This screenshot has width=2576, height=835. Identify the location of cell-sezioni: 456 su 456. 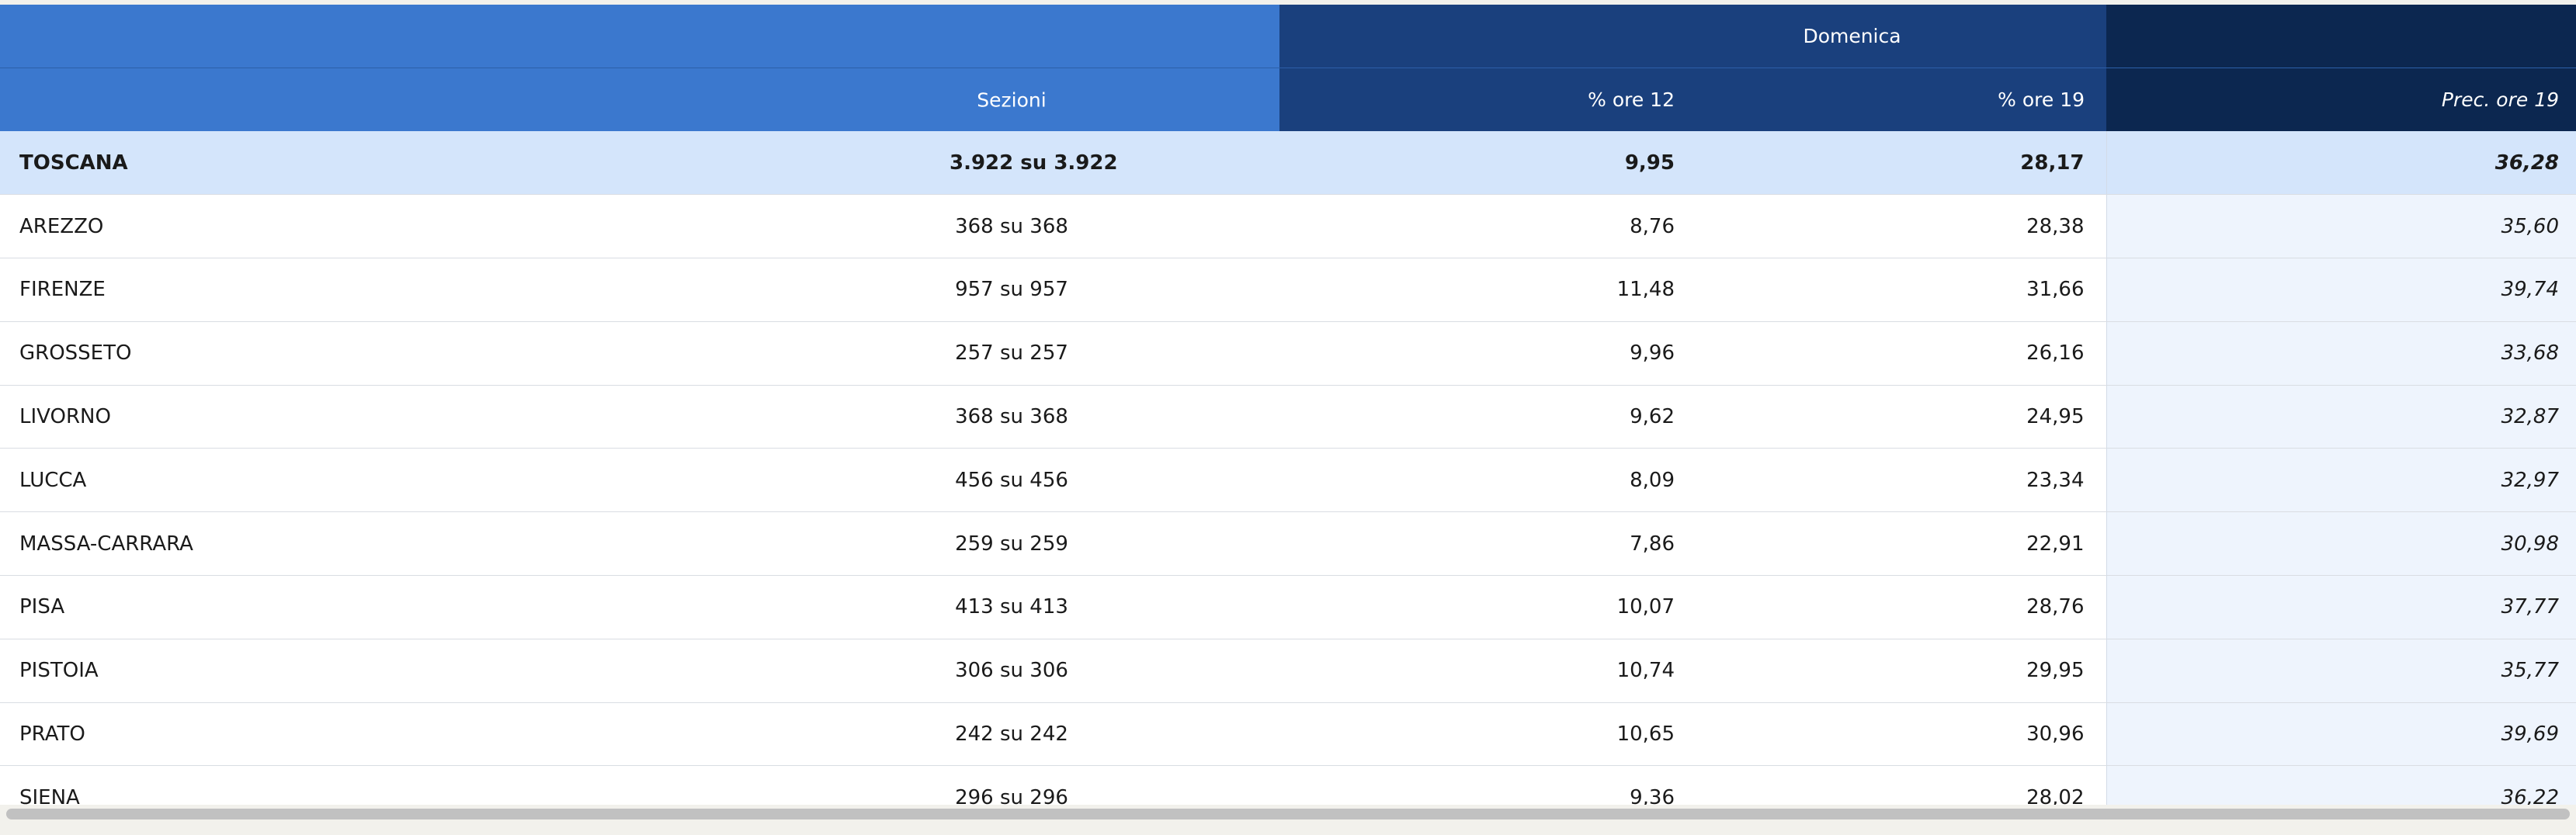
(1012, 480).